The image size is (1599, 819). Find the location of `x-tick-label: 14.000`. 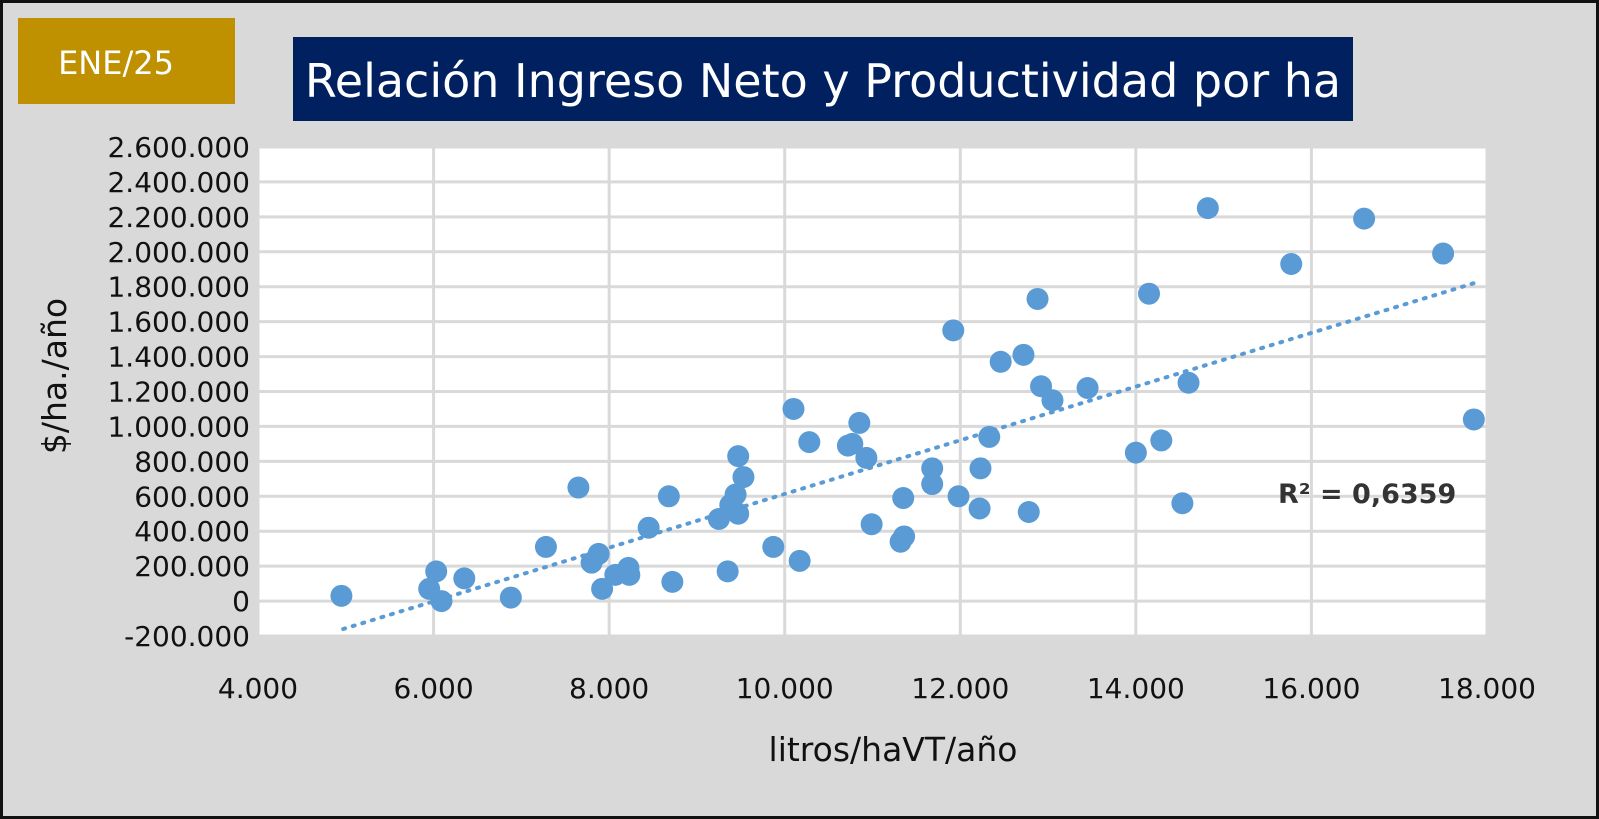

x-tick-label: 14.000 is located at coordinates (1136, 688).